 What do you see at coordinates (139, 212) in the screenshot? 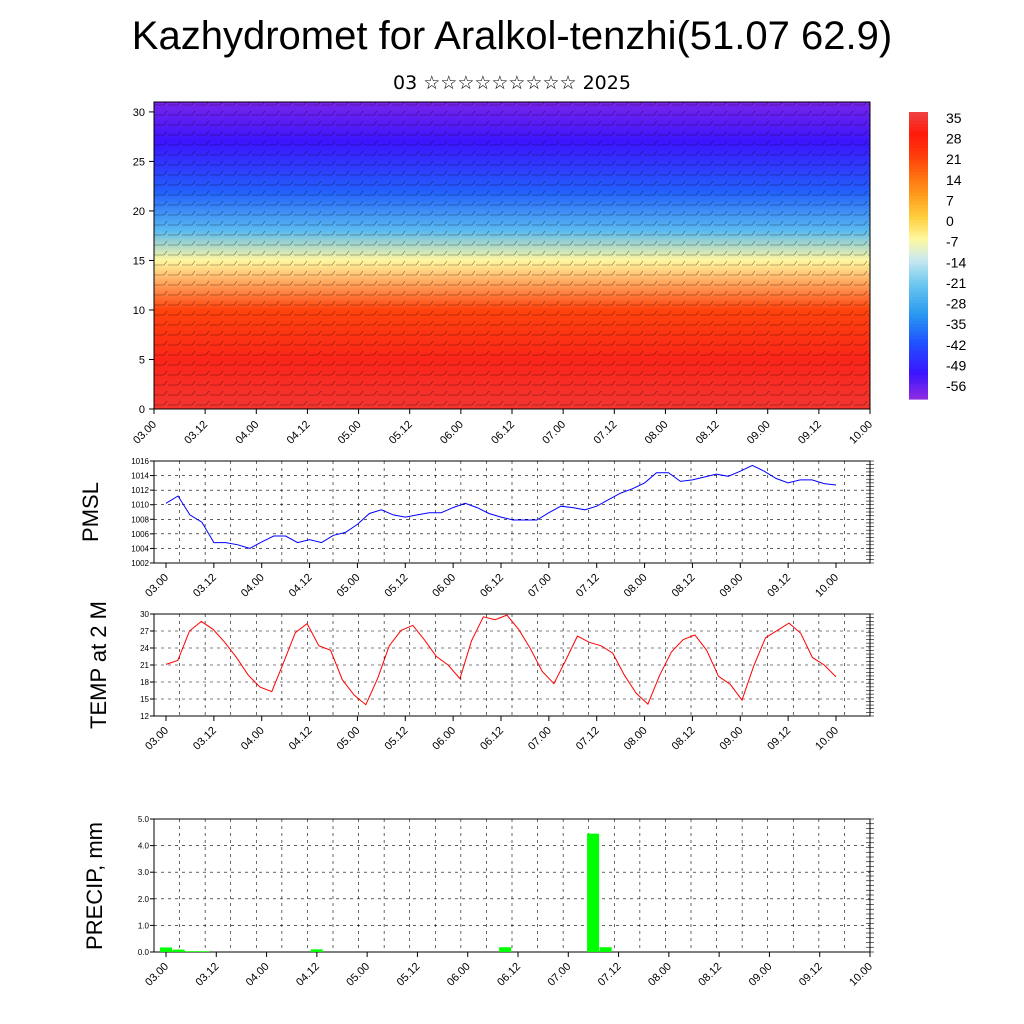
I see `y-tick-label: 20` at bounding box center [139, 212].